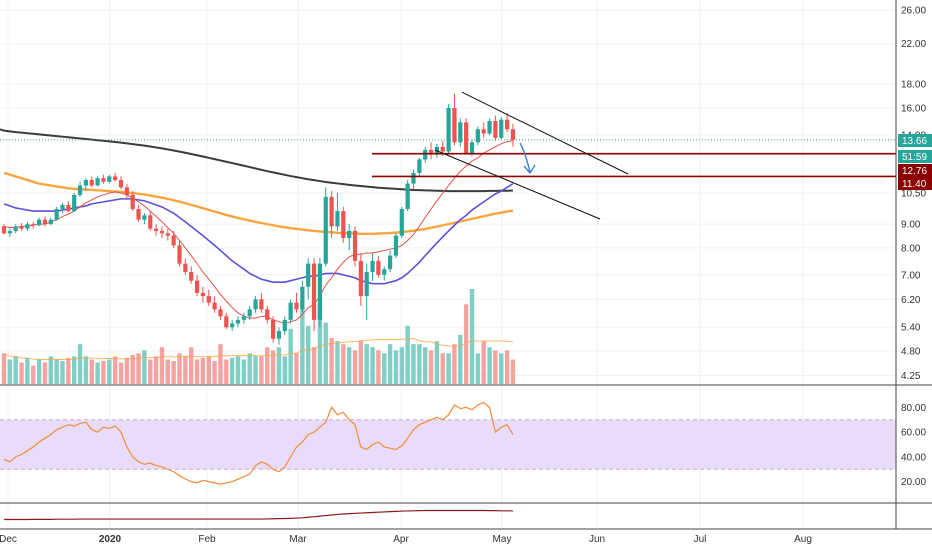  I want to click on lower-trendline, so click(517, 184).